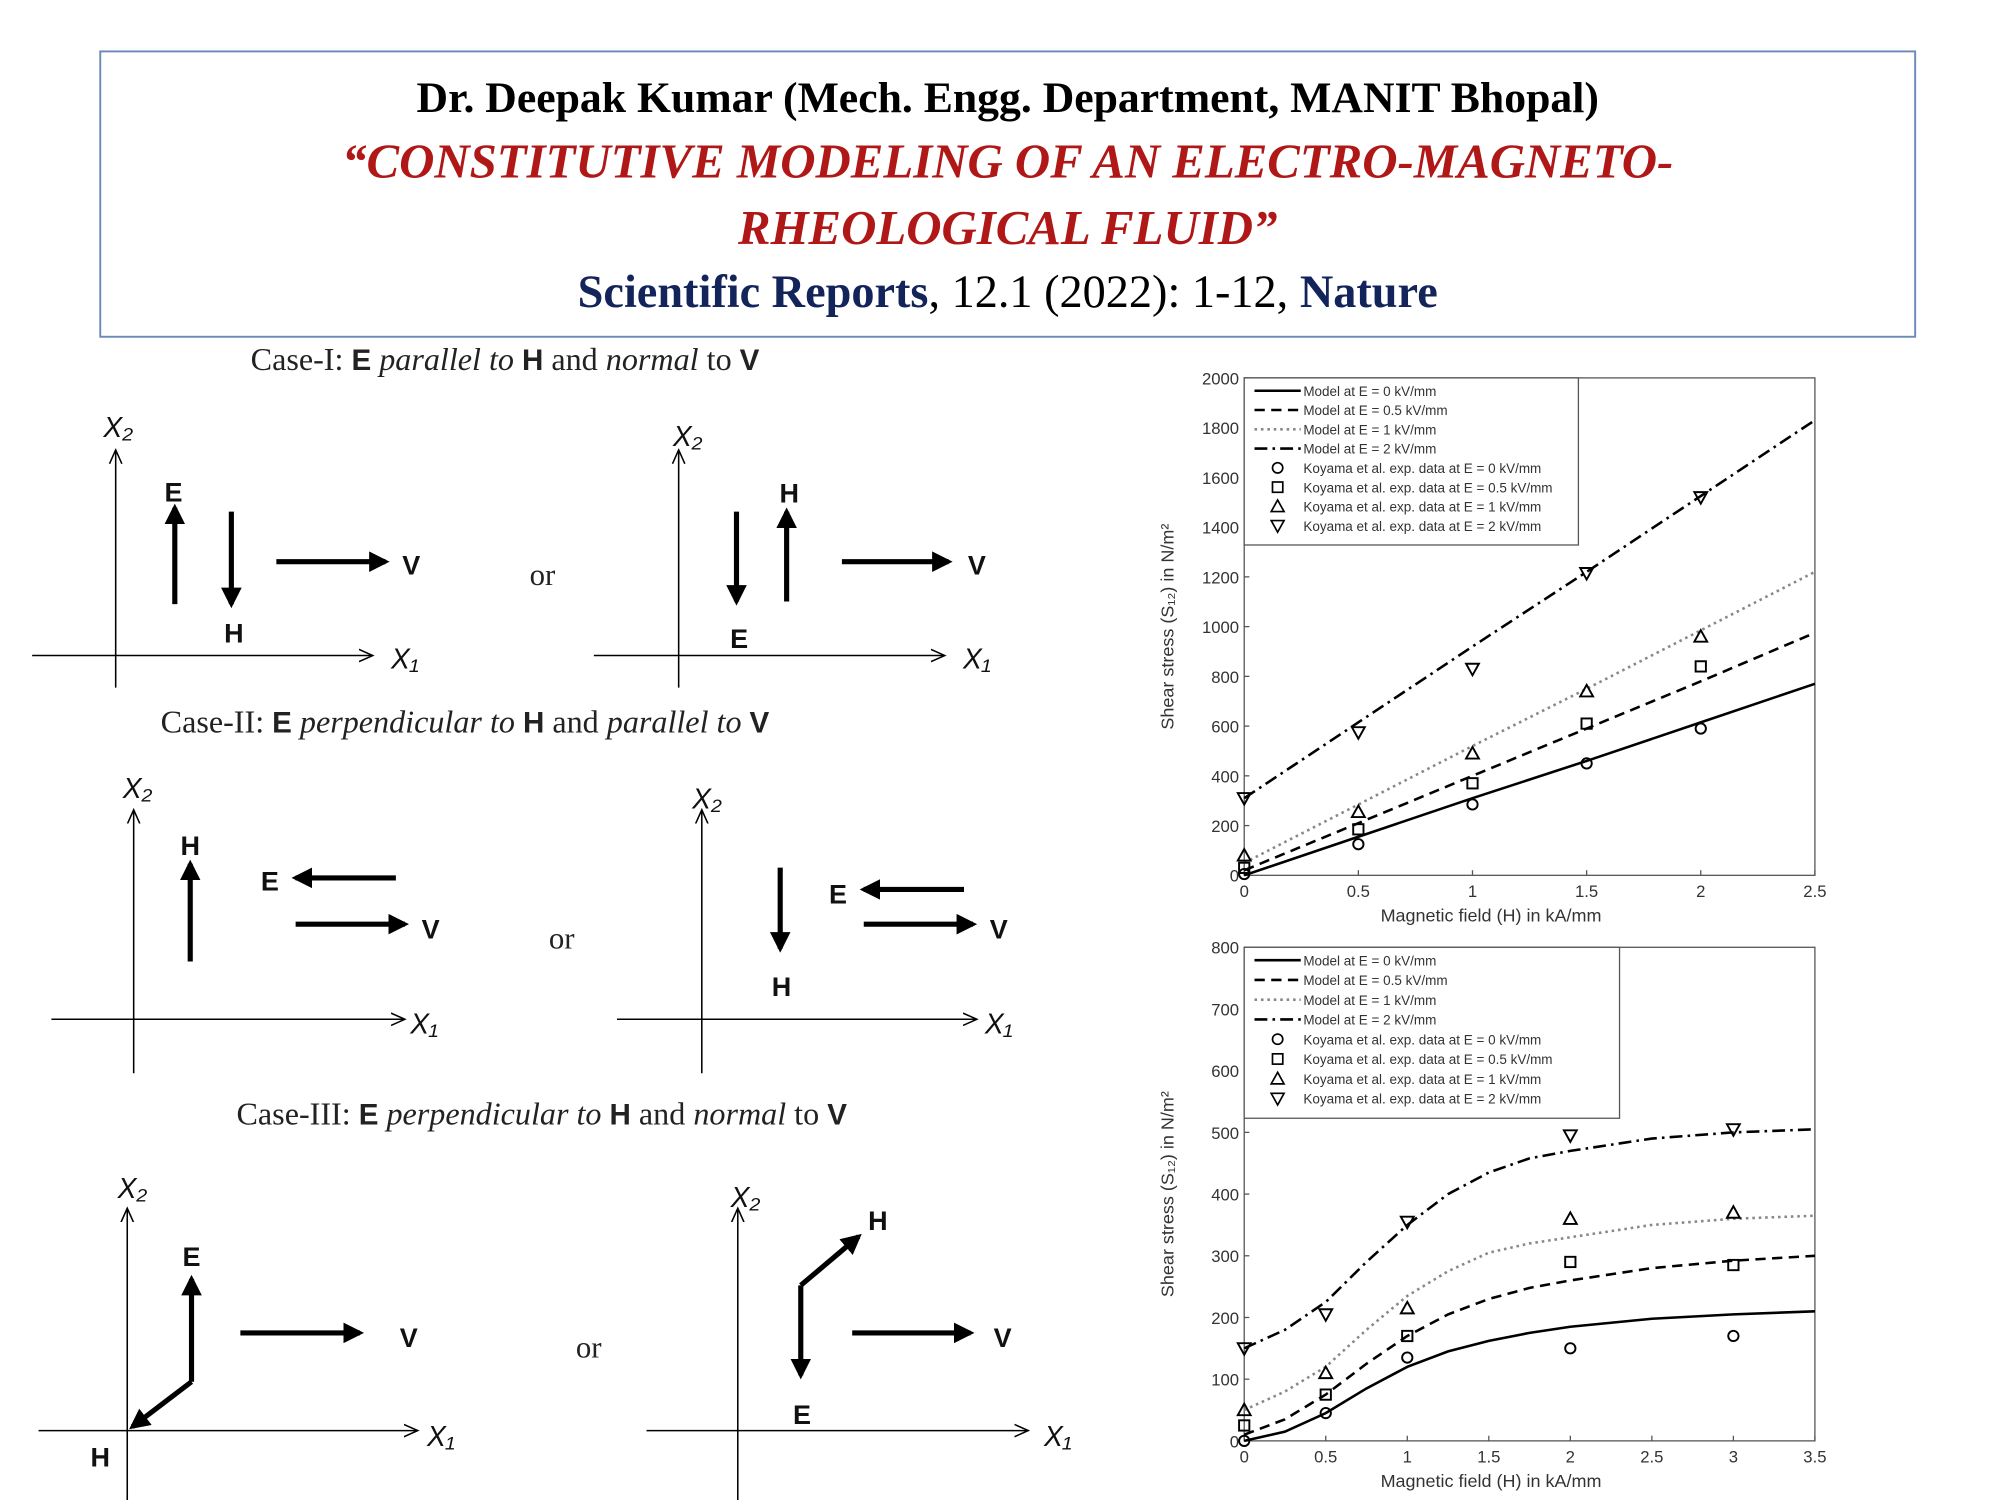 The width and height of the screenshot is (2000, 1500). Describe the element at coordinates (662, 1114) in the screenshot. I see `case-title-part: and` at that location.